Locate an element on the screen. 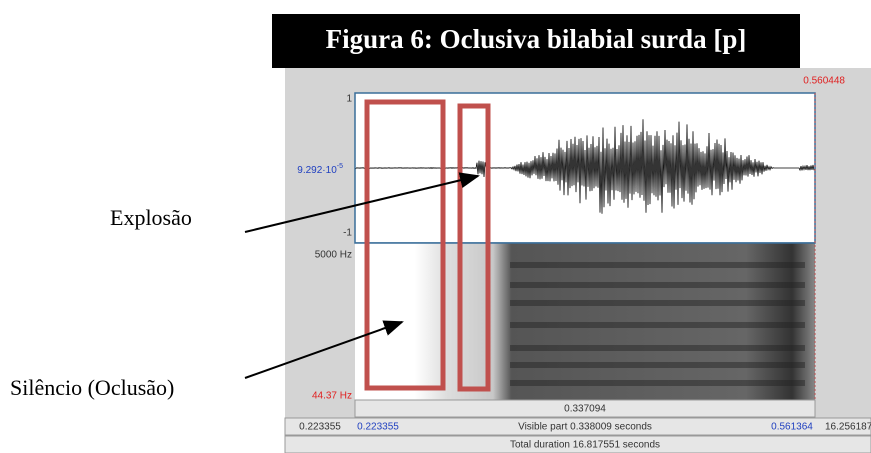  wave-mid-exponent: -5 is located at coordinates (340, 166).